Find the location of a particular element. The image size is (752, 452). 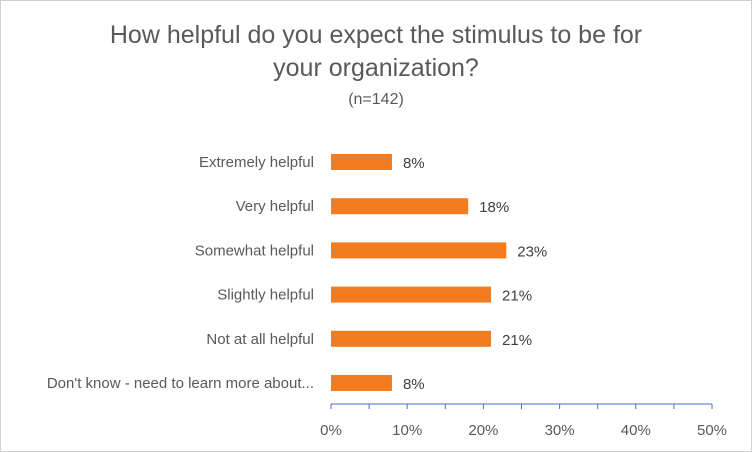

x-tick-label-6: 50% is located at coordinates (712, 430).